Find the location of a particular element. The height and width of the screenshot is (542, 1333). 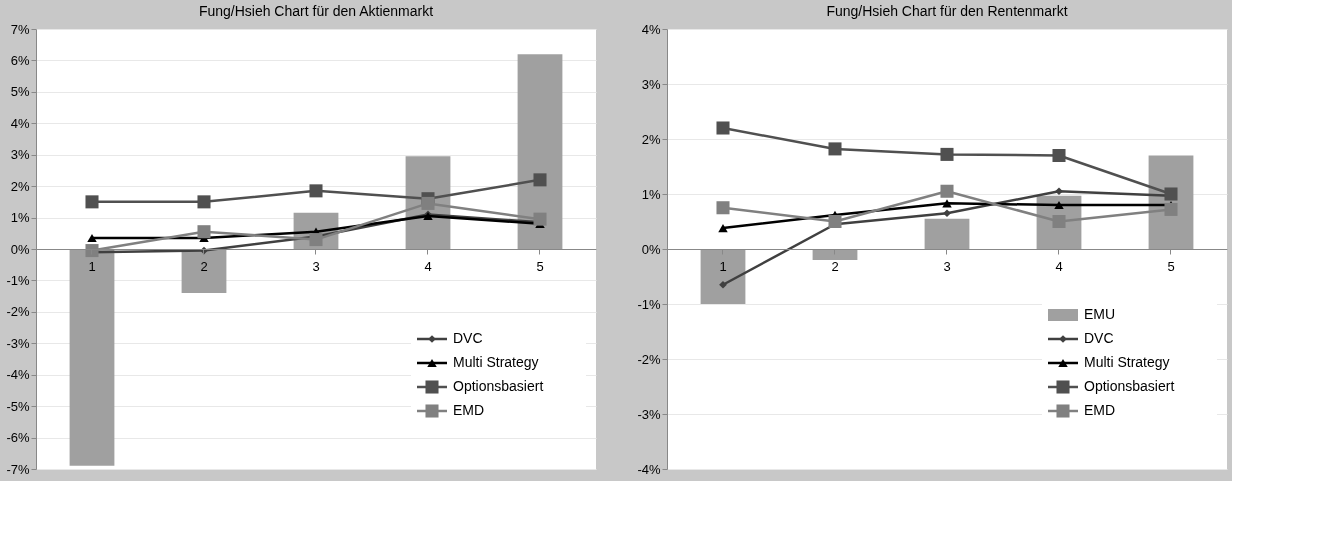

chart-title: Fung/Hsieh Chart für den Rentenmarkt is located at coordinates (947, 11).